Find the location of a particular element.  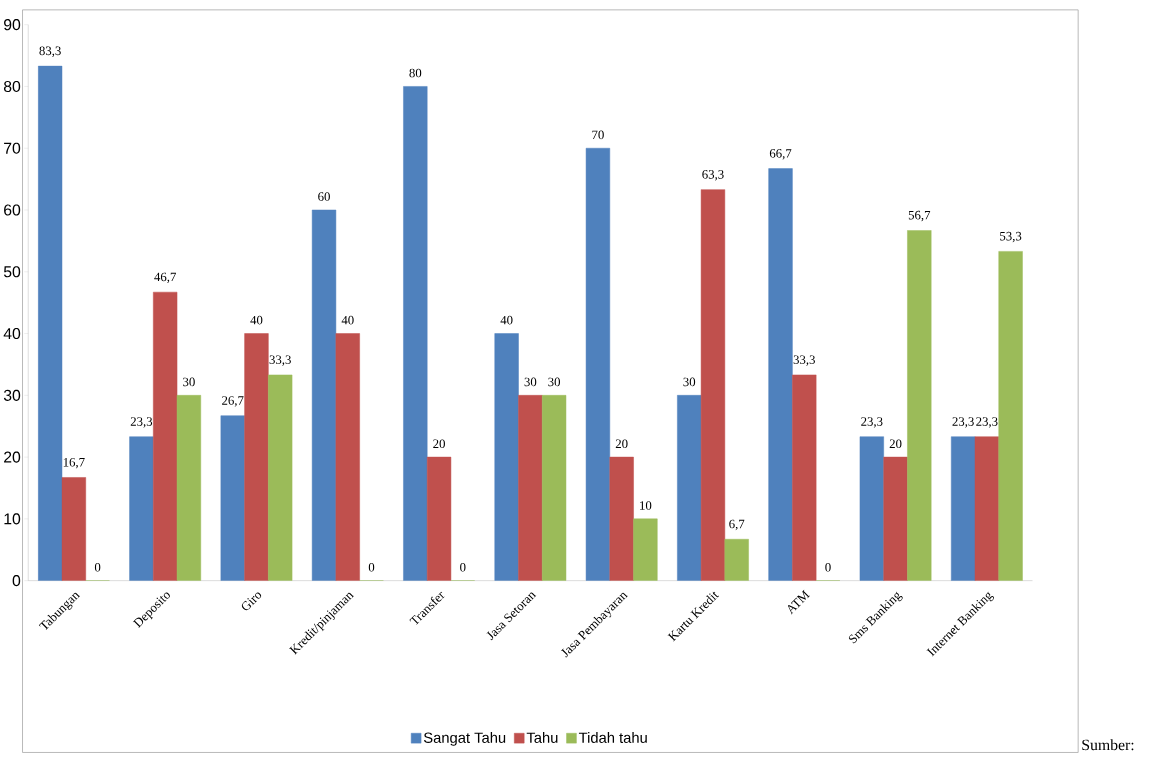

data-label: 60 is located at coordinates (324, 196).